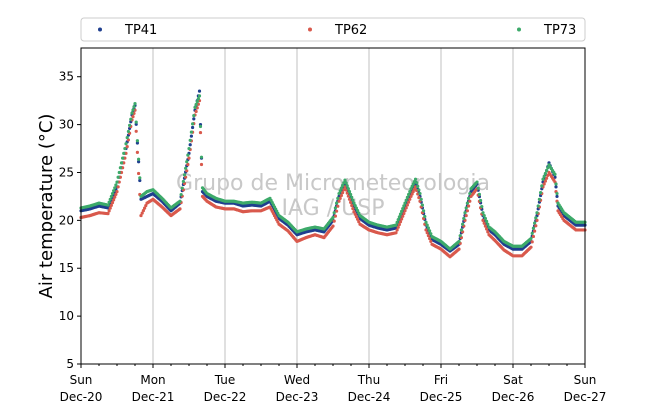 This screenshot has width=650, height=409. I want to click on x-tick-label-date: Dec-23, so click(297, 397).